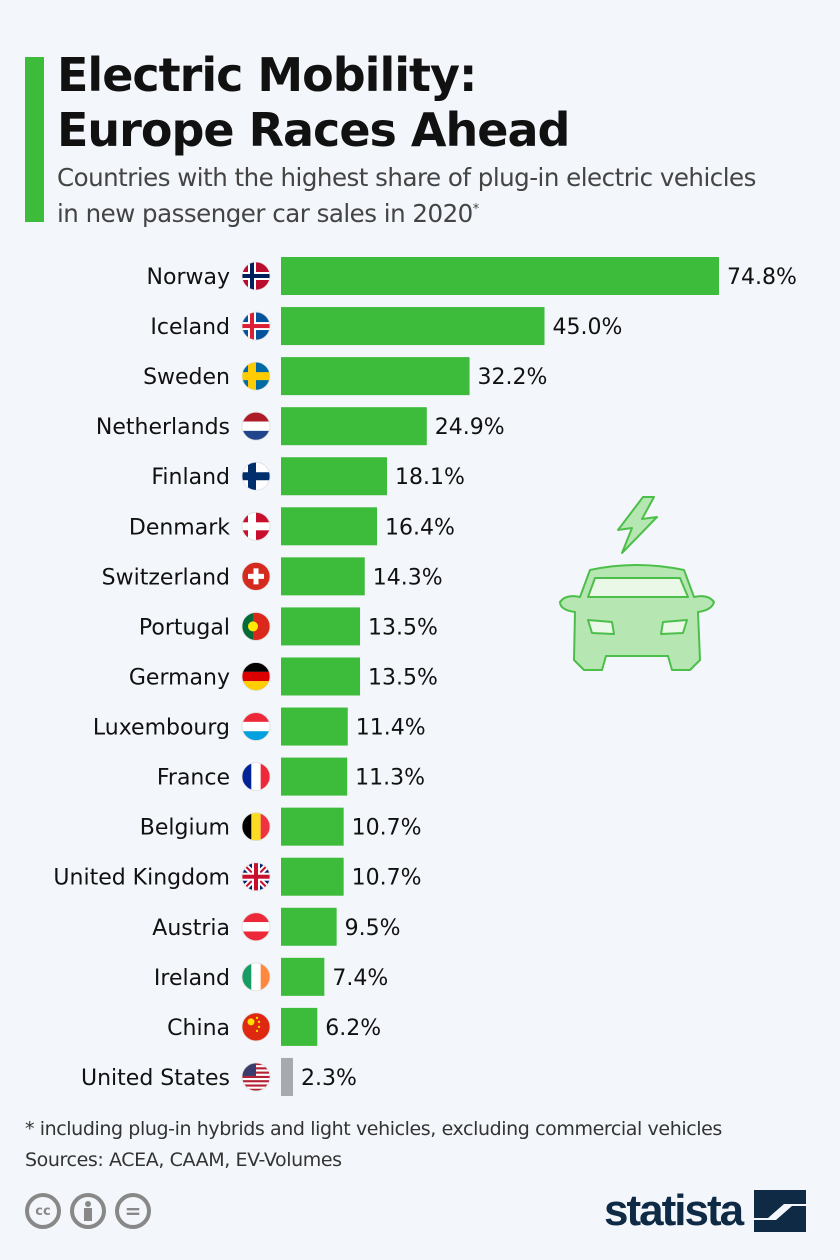  What do you see at coordinates (420, 527) in the screenshot?
I see `value-label: 16.4%` at bounding box center [420, 527].